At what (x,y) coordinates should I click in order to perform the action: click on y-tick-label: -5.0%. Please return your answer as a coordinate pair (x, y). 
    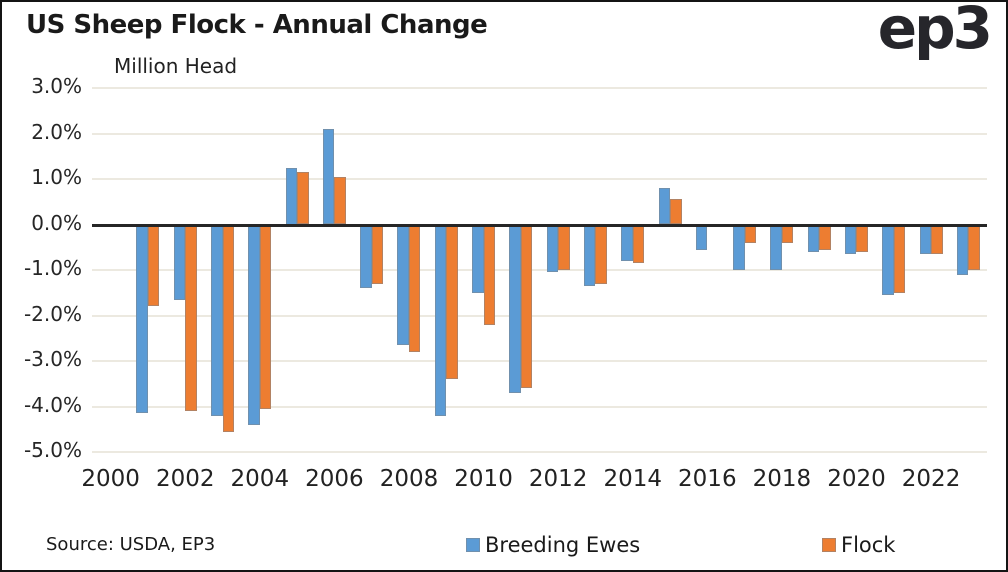
    Looking at the image, I should click on (52, 450).